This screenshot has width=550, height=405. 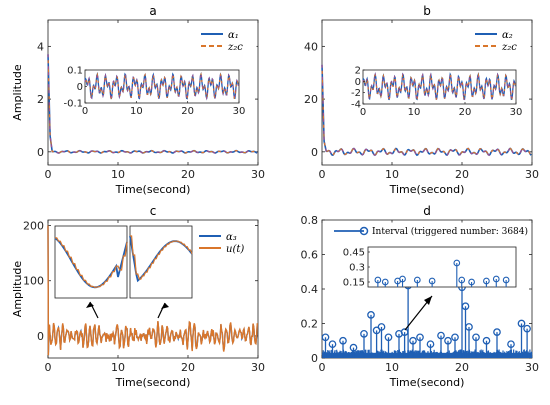 I want to click on inset-y-tick-label: 0.15, so click(x=354, y=283).